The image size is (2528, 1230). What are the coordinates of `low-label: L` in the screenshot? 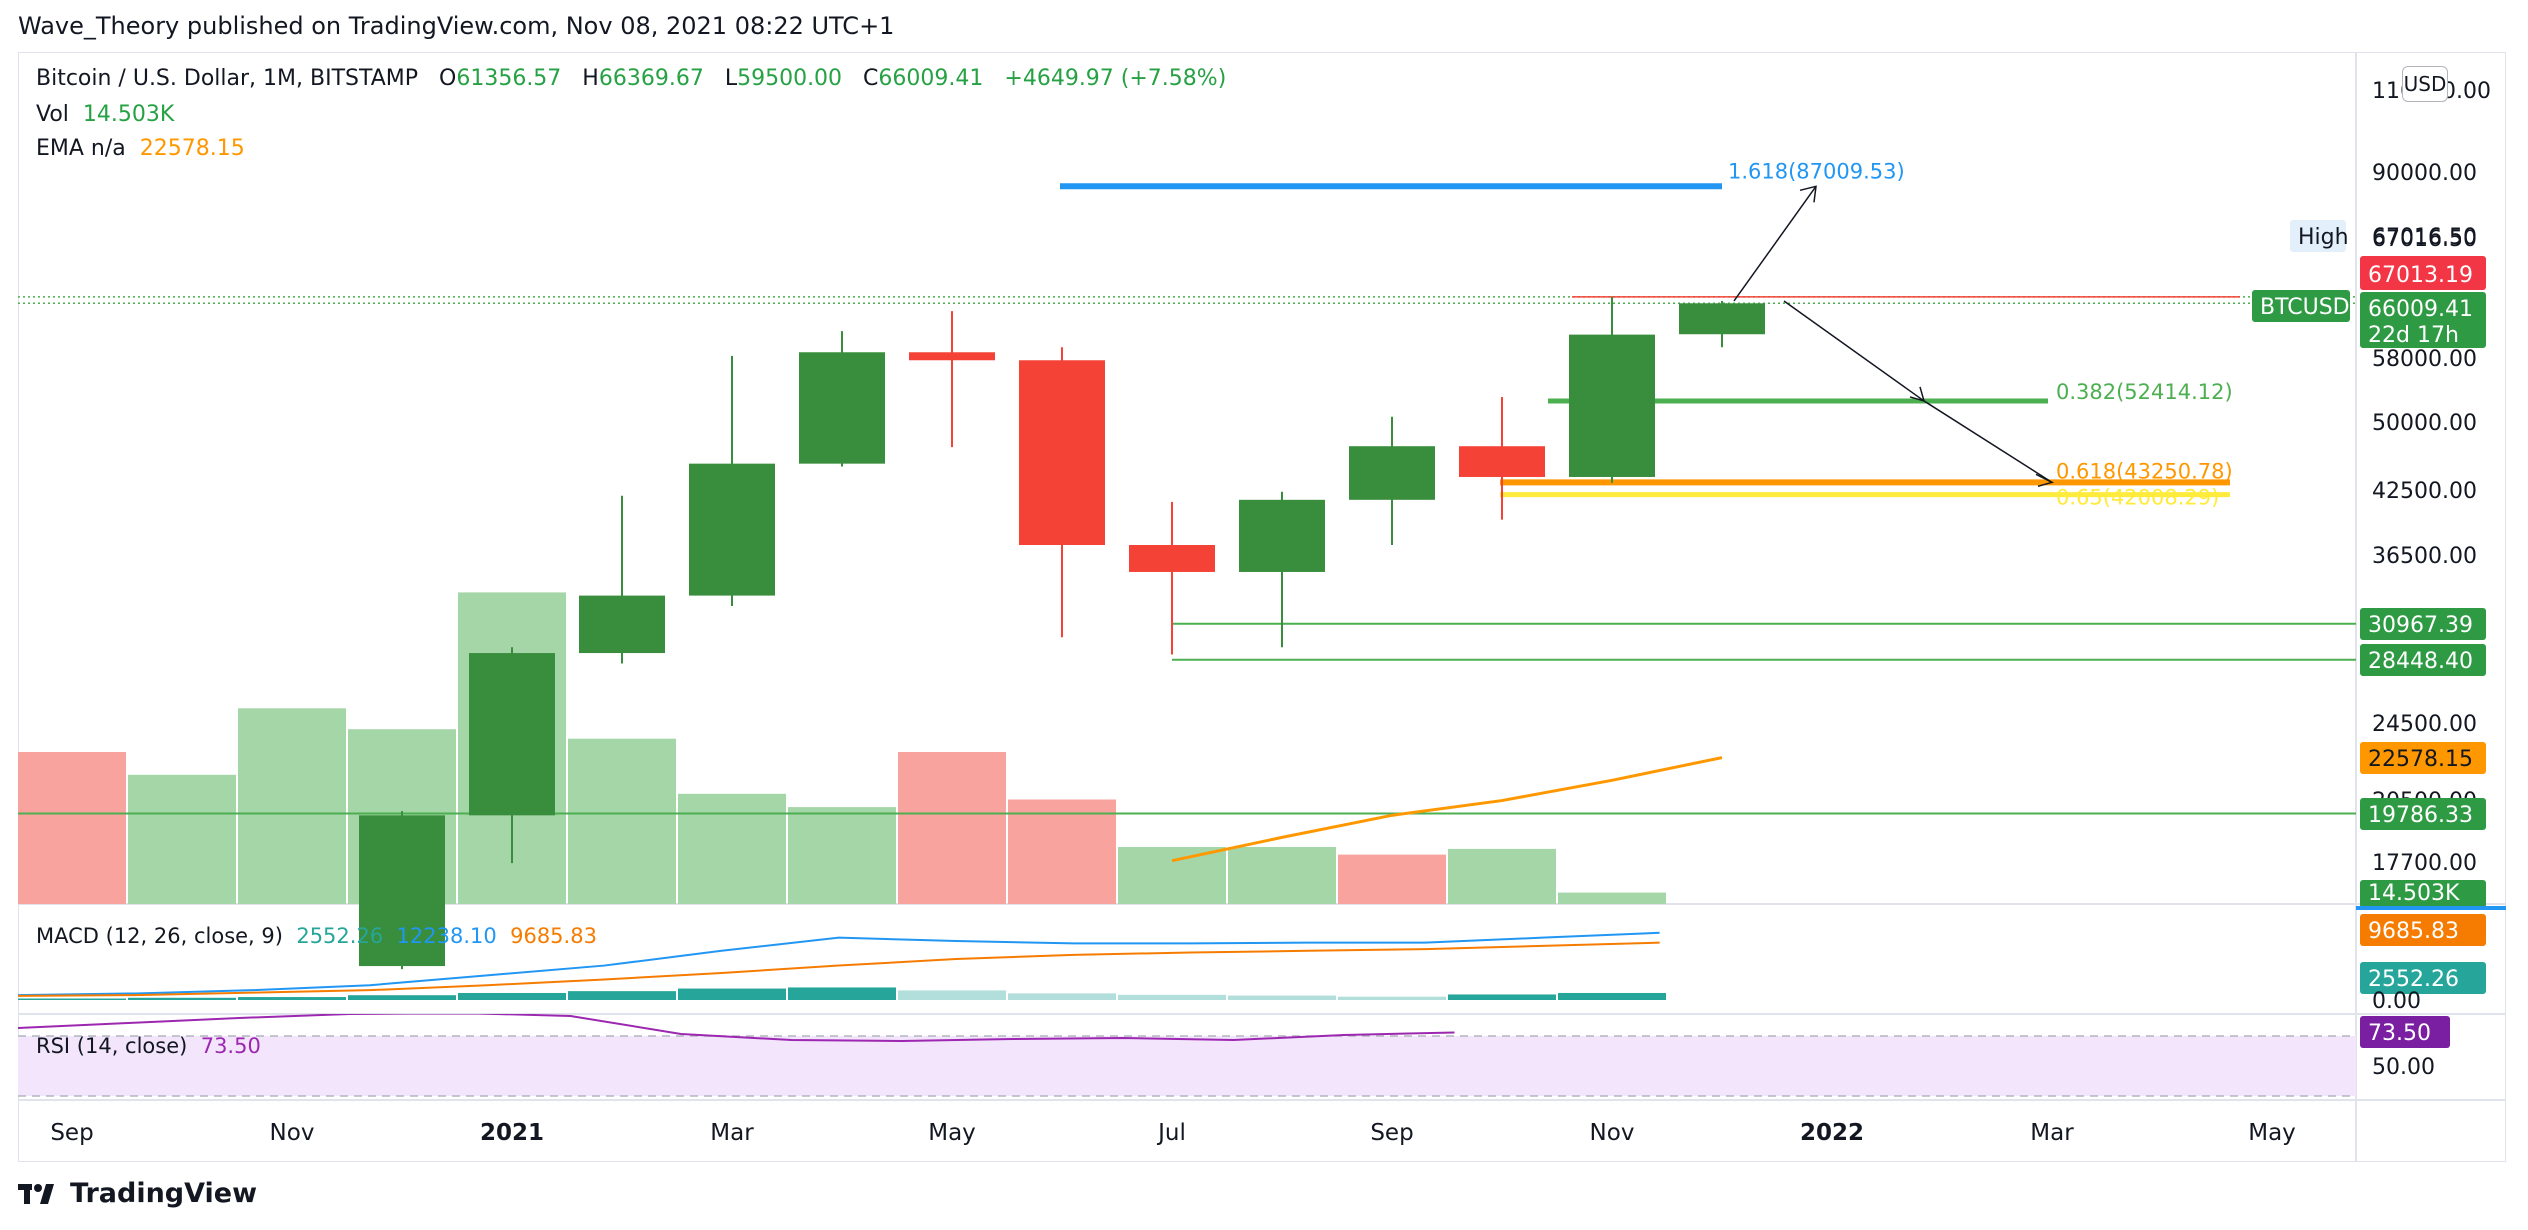 It's located at (731, 78).